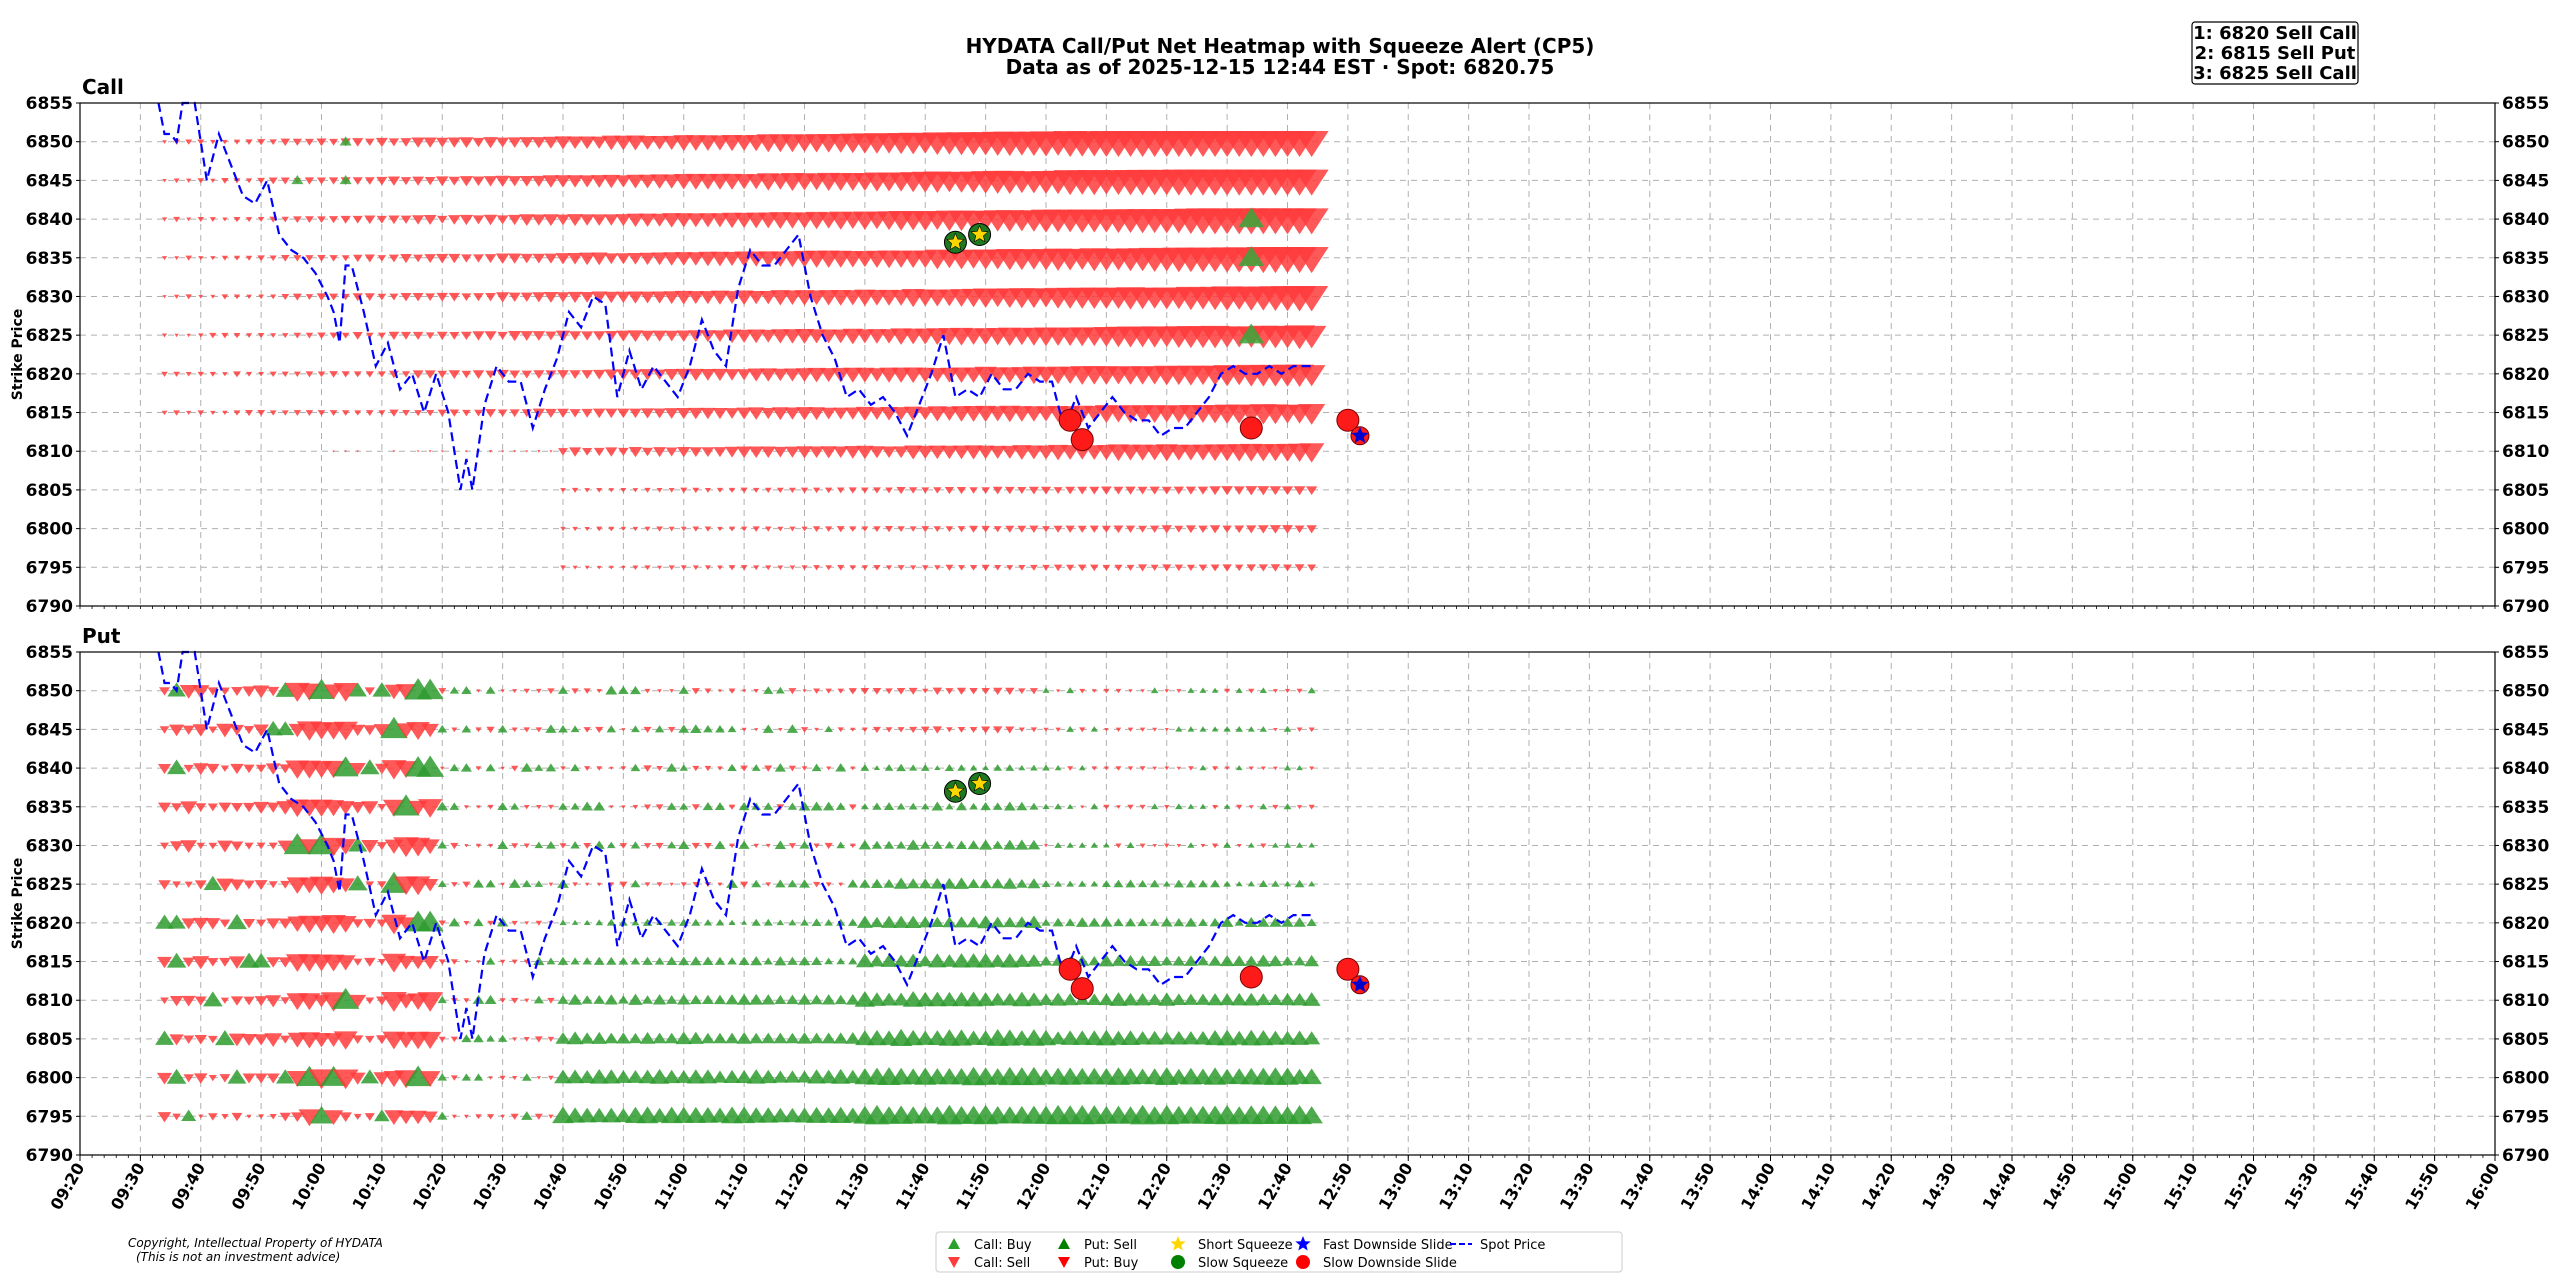 The width and height of the screenshot is (2560, 1280). Describe the element at coordinates (49, 1156) in the screenshot. I see `y-tick-label: 6790` at that location.